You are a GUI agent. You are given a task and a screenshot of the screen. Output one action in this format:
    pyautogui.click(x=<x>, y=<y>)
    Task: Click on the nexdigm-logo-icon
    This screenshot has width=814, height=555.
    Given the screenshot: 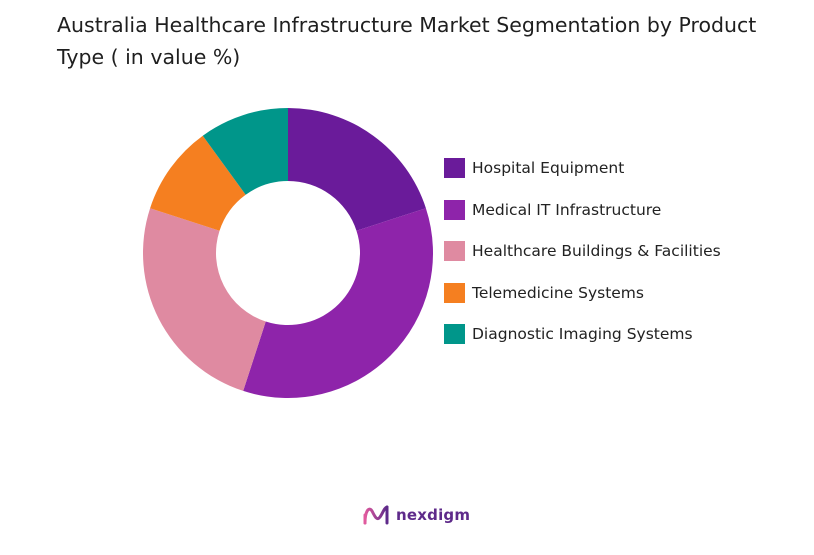 What is the action you would take?
    pyautogui.click(x=376, y=515)
    